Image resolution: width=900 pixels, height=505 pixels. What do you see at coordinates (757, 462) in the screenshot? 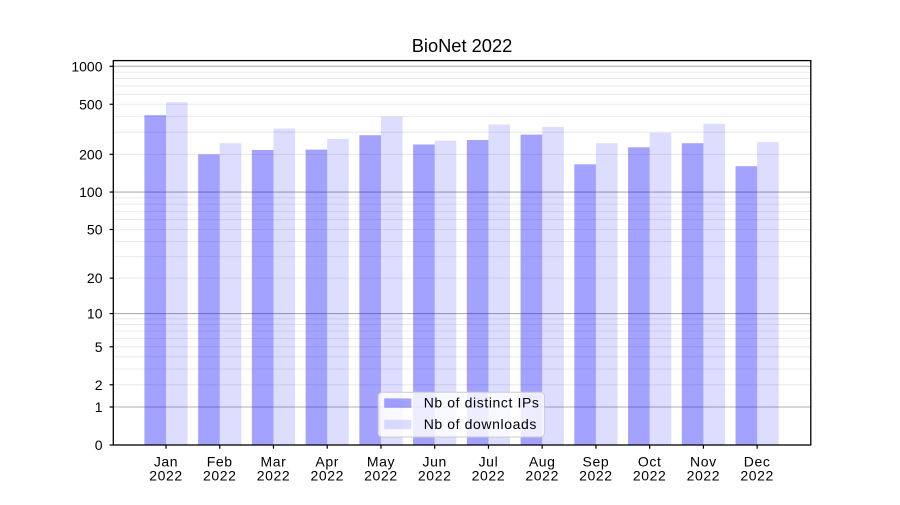
I see `svg-text: Dec` at bounding box center [757, 462].